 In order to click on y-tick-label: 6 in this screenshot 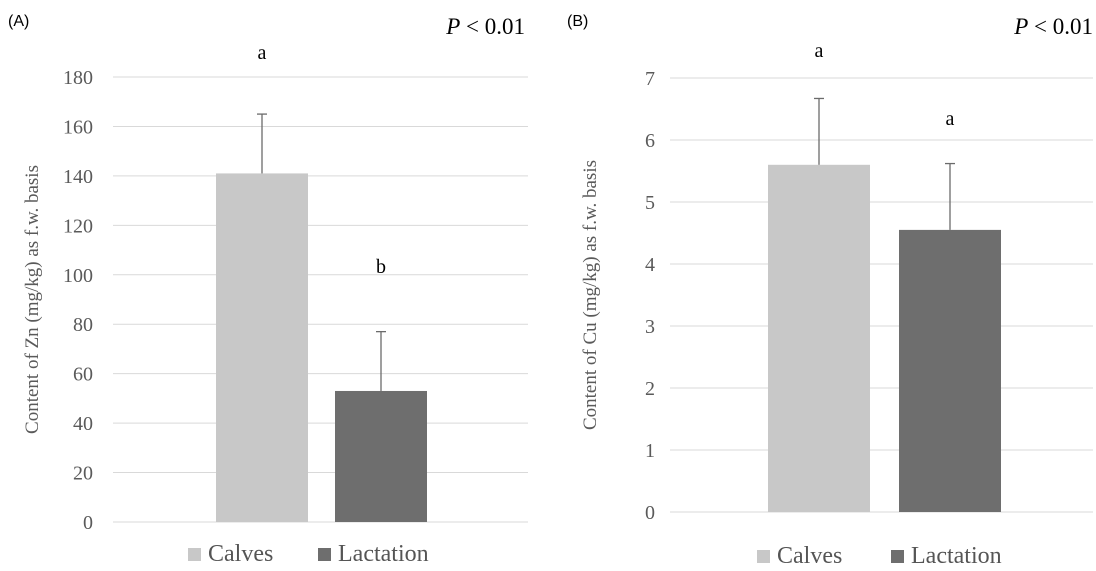, I will do `click(650, 141)`.